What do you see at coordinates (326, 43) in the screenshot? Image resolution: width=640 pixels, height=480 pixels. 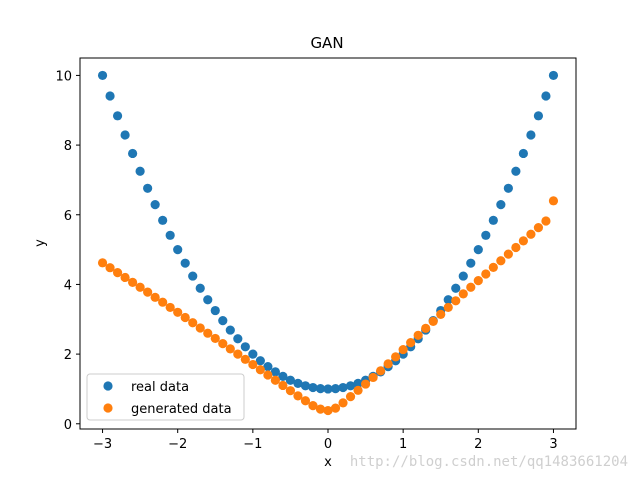 I see `chart-title: GAN` at bounding box center [326, 43].